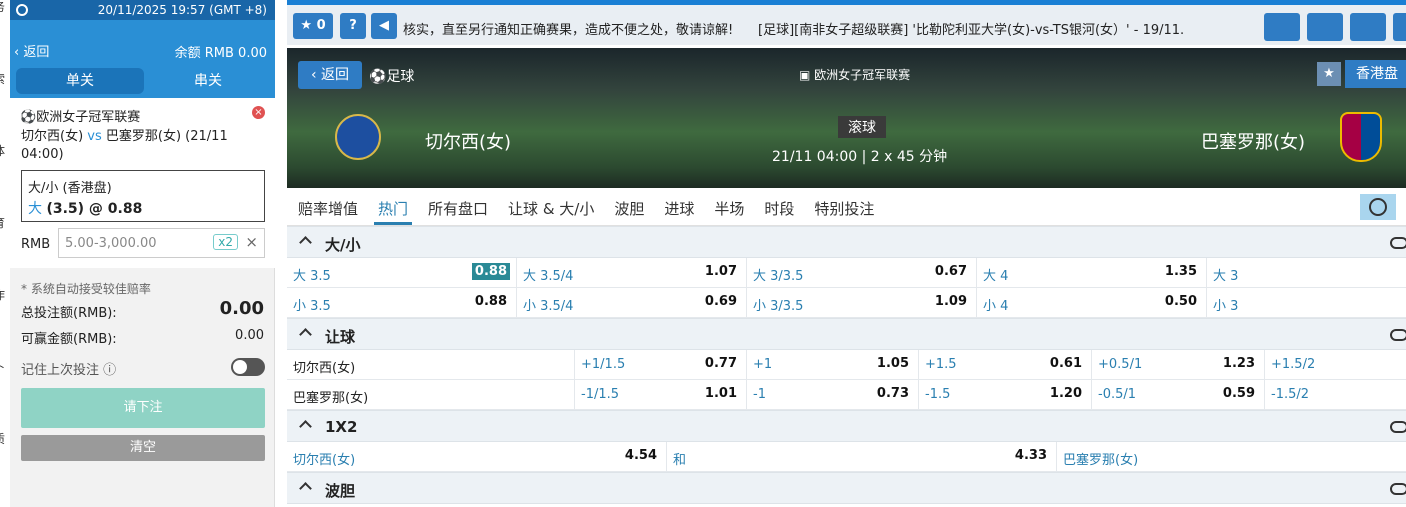  What do you see at coordinates (1180, 301) in the screenshot?
I see `odds: 0.50` at bounding box center [1180, 301].